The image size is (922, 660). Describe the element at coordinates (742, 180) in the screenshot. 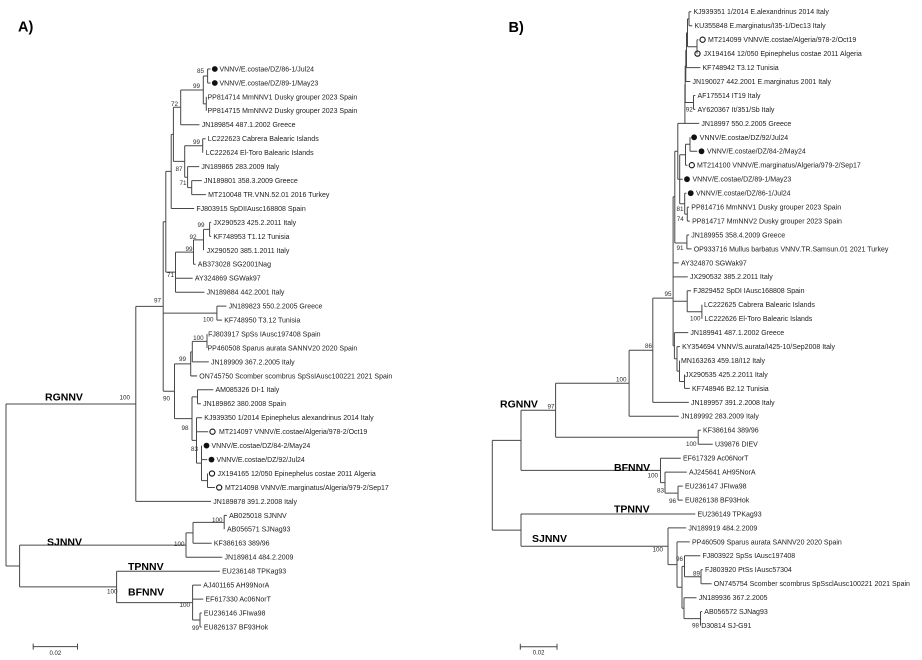

I see `svg-text: VNNV/E.costae/DZ/89-1/May23` at that location.